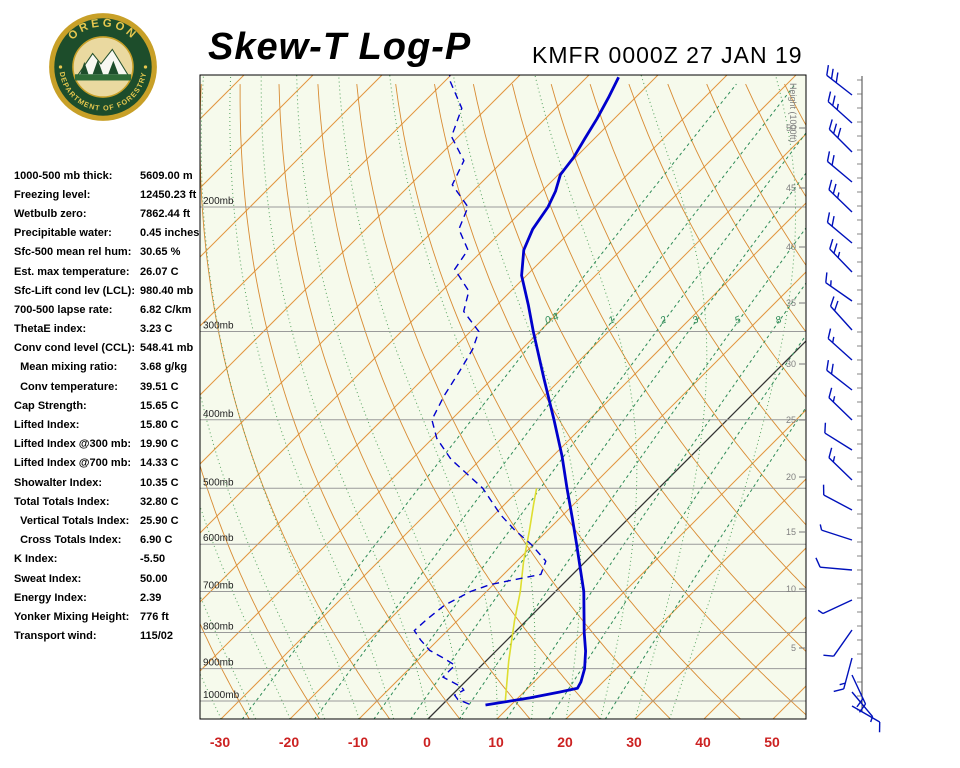 Image resolution: width=960 pixels, height=768 pixels. Describe the element at coordinates (103, 77) in the screenshot. I see `logo-ground` at that location.